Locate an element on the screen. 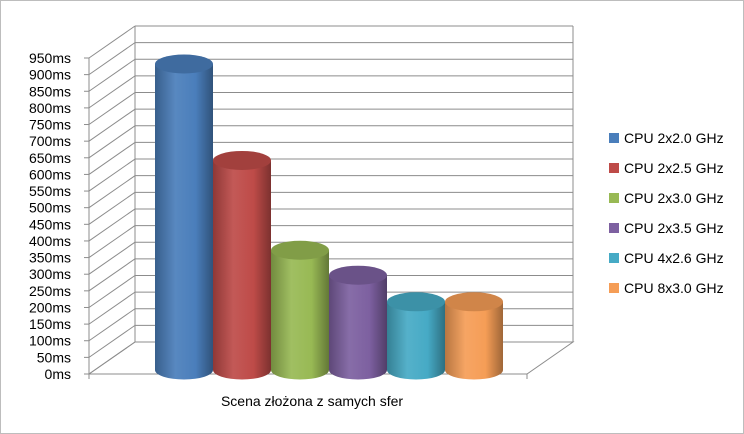 This screenshot has width=744, height=434. y-tick-label: 500ms is located at coordinates (50, 208).